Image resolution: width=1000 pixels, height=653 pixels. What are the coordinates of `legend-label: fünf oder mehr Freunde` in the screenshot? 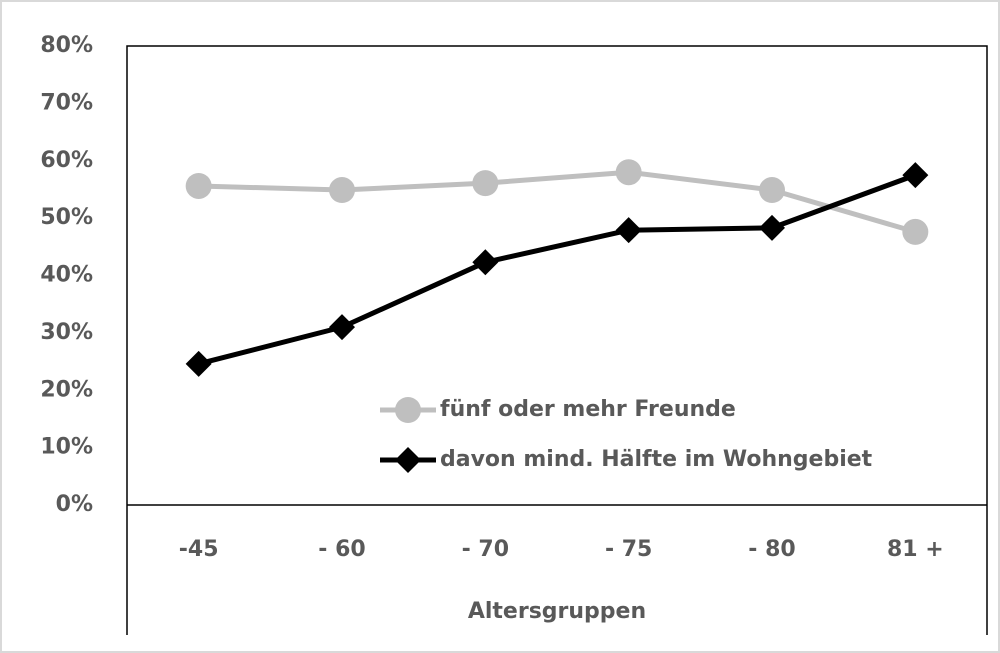 It's located at (588, 409).